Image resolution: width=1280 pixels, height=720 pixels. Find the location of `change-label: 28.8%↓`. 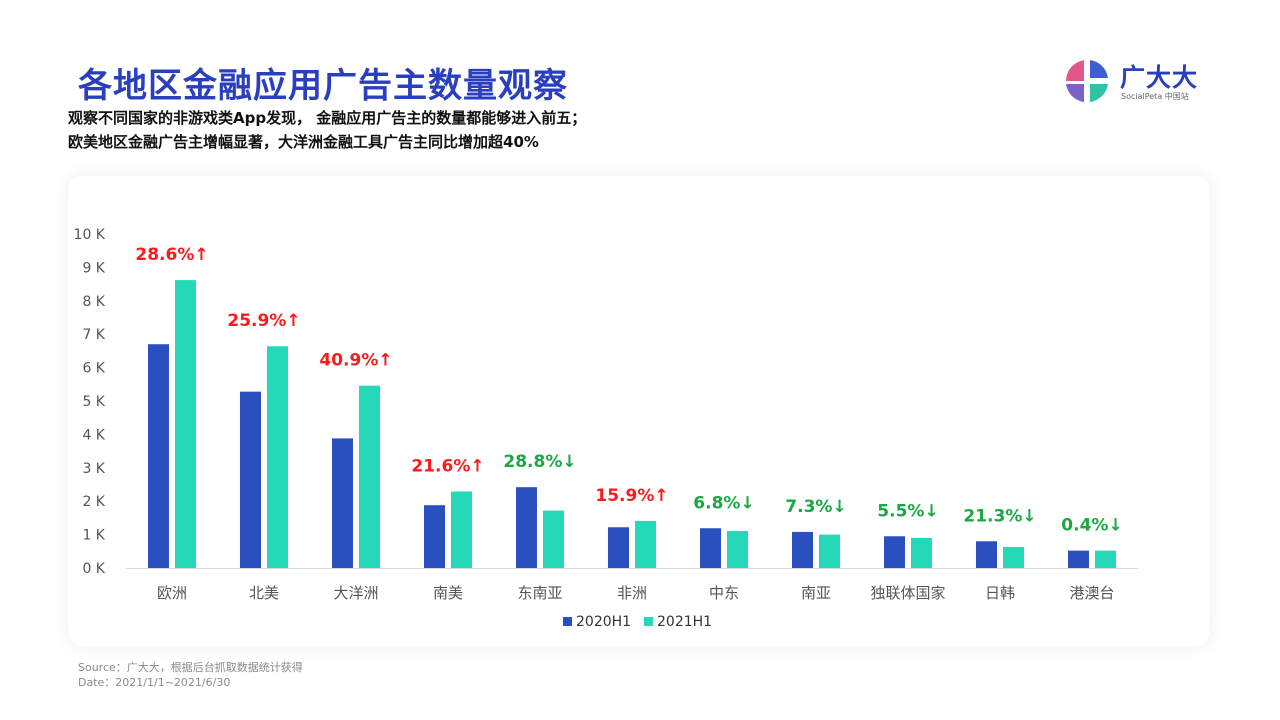

change-label: 28.8%↓ is located at coordinates (539, 462).